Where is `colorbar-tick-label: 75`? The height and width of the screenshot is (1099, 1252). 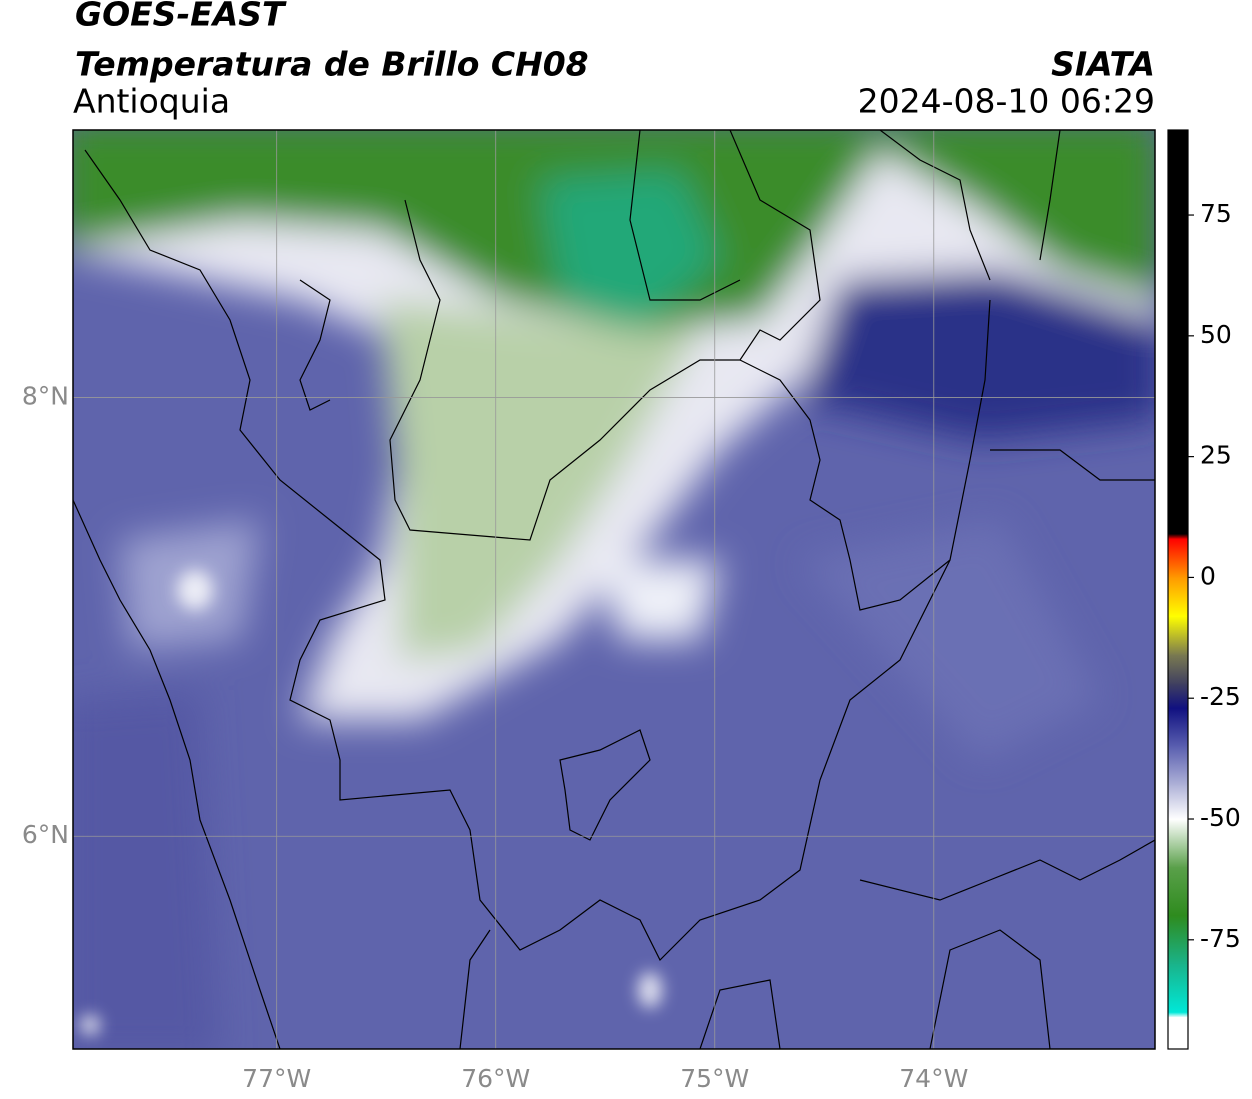 colorbar-tick-label: 75 is located at coordinates (1216, 213).